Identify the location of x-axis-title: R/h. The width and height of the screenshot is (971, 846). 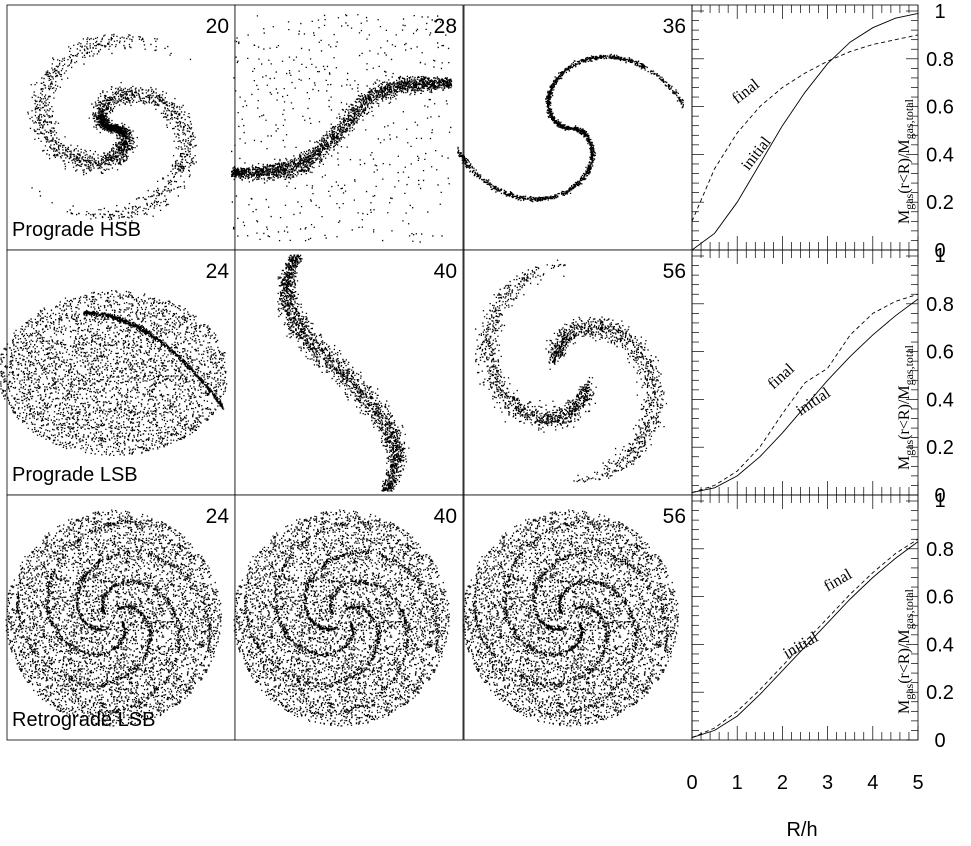
(801, 830).